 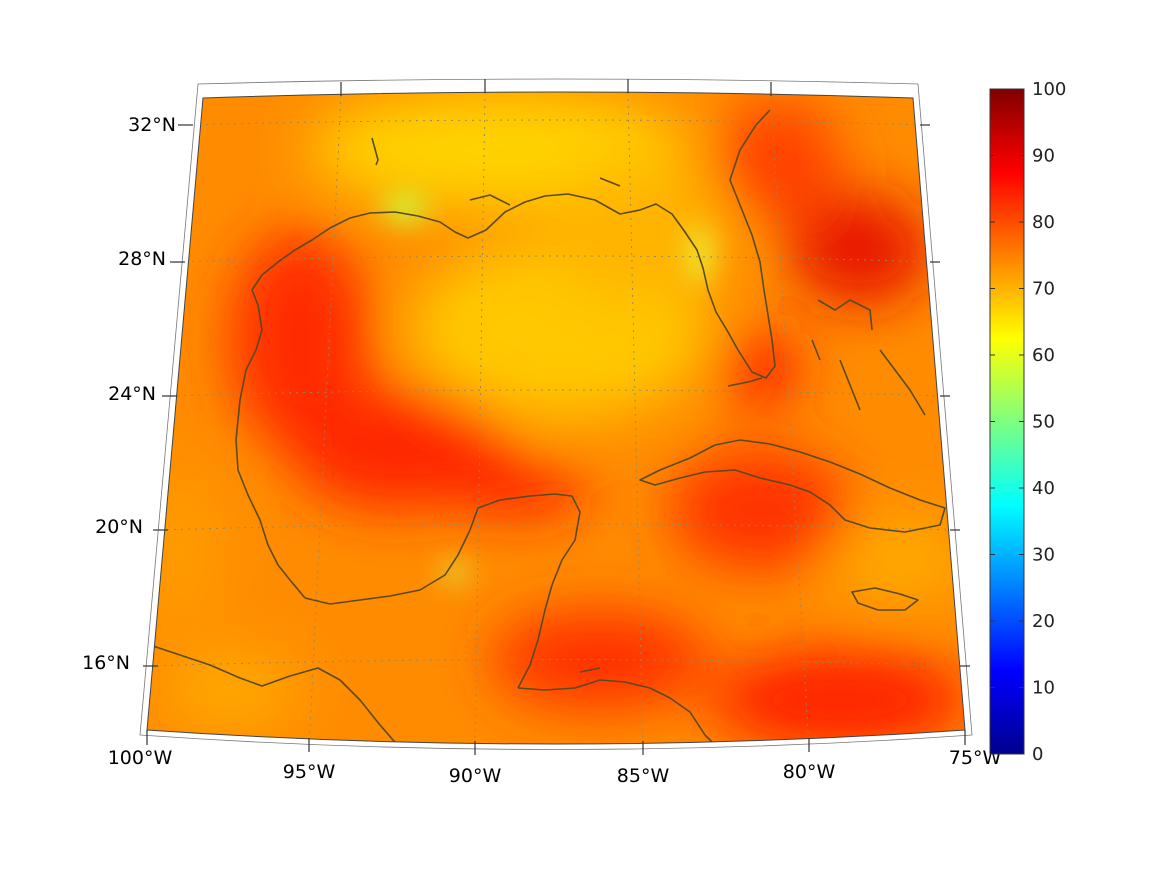 What do you see at coordinates (643, 776) in the screenshot?
I see `lon-label-85: 85°W` at bounding box center [643, 776].